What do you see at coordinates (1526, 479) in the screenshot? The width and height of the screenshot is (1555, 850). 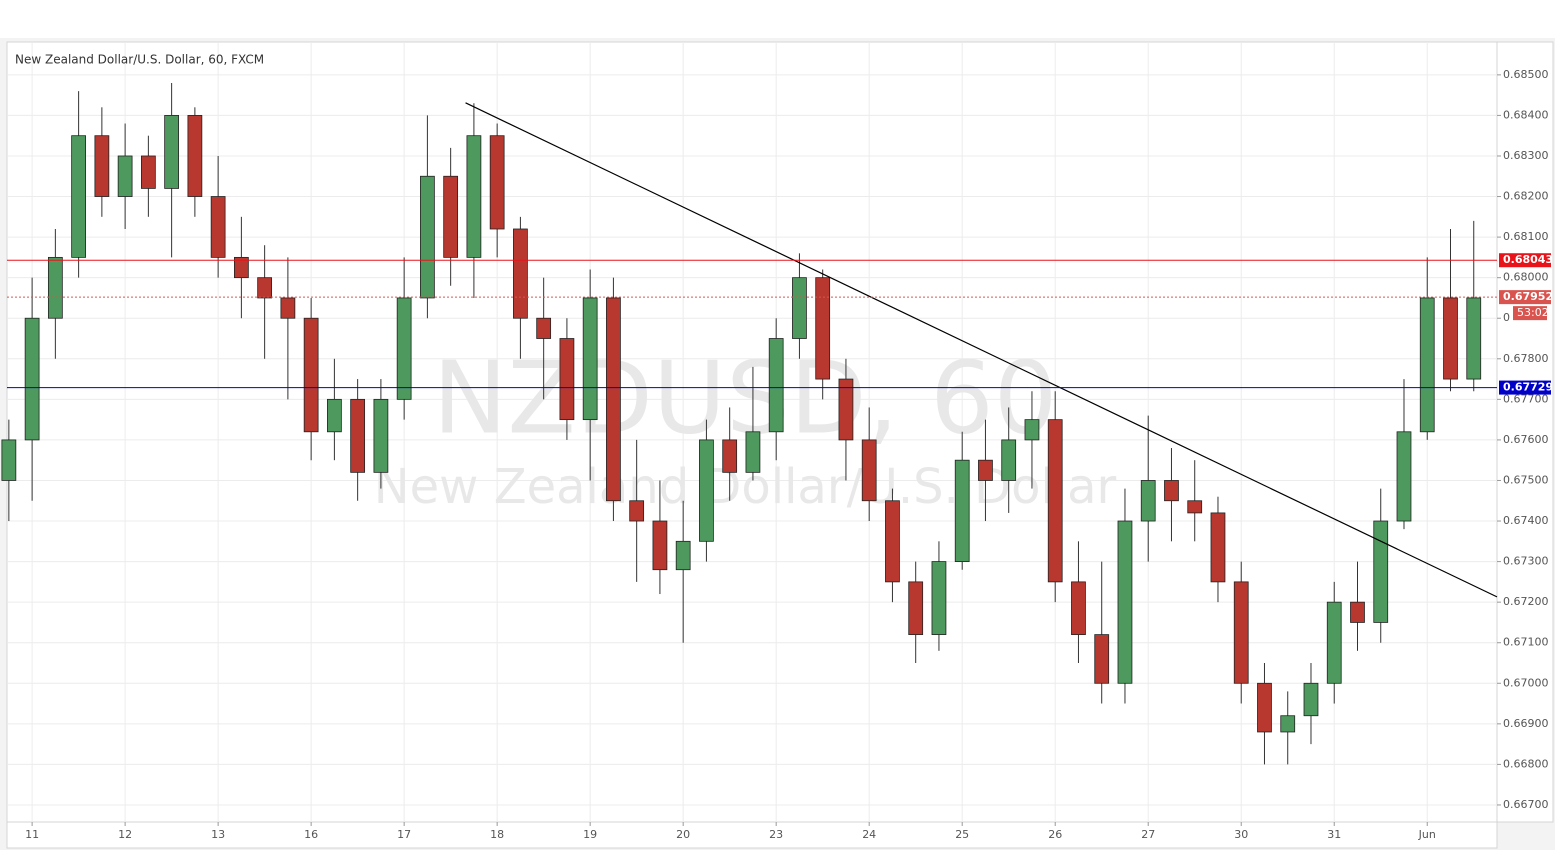 I see `y-tick-label: 0.67500` at bounding box center [1526, 479].